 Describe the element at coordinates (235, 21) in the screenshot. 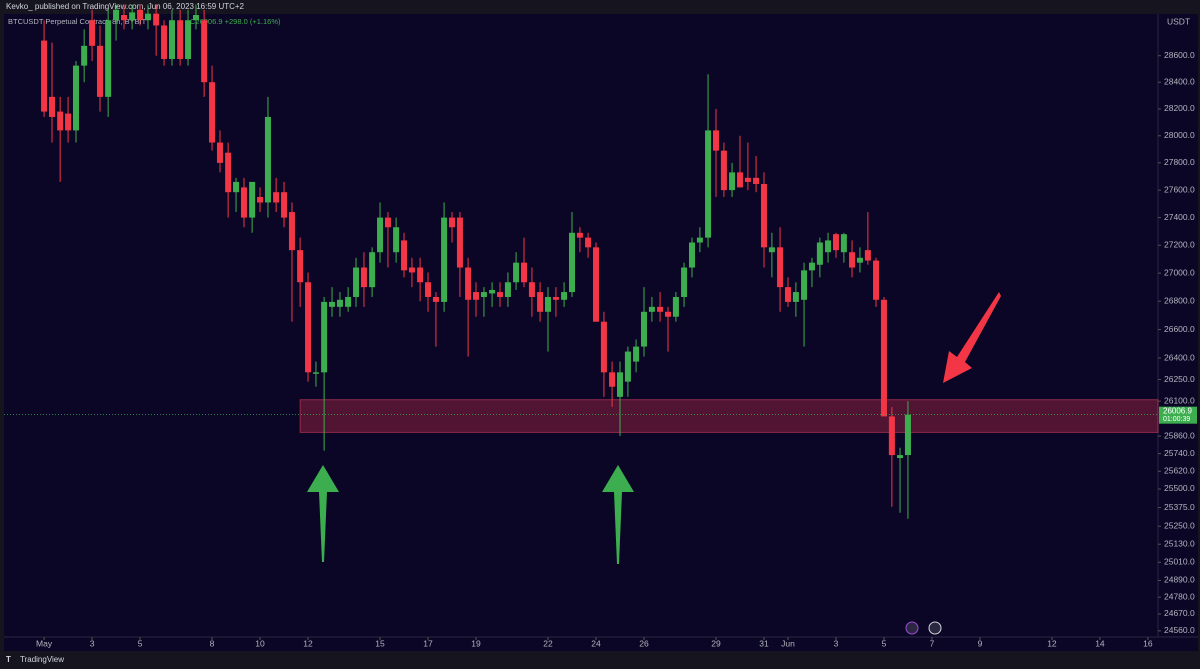

I see `ohlc-legend: C26006.9 +298.0 (+1.16%)` at that location.